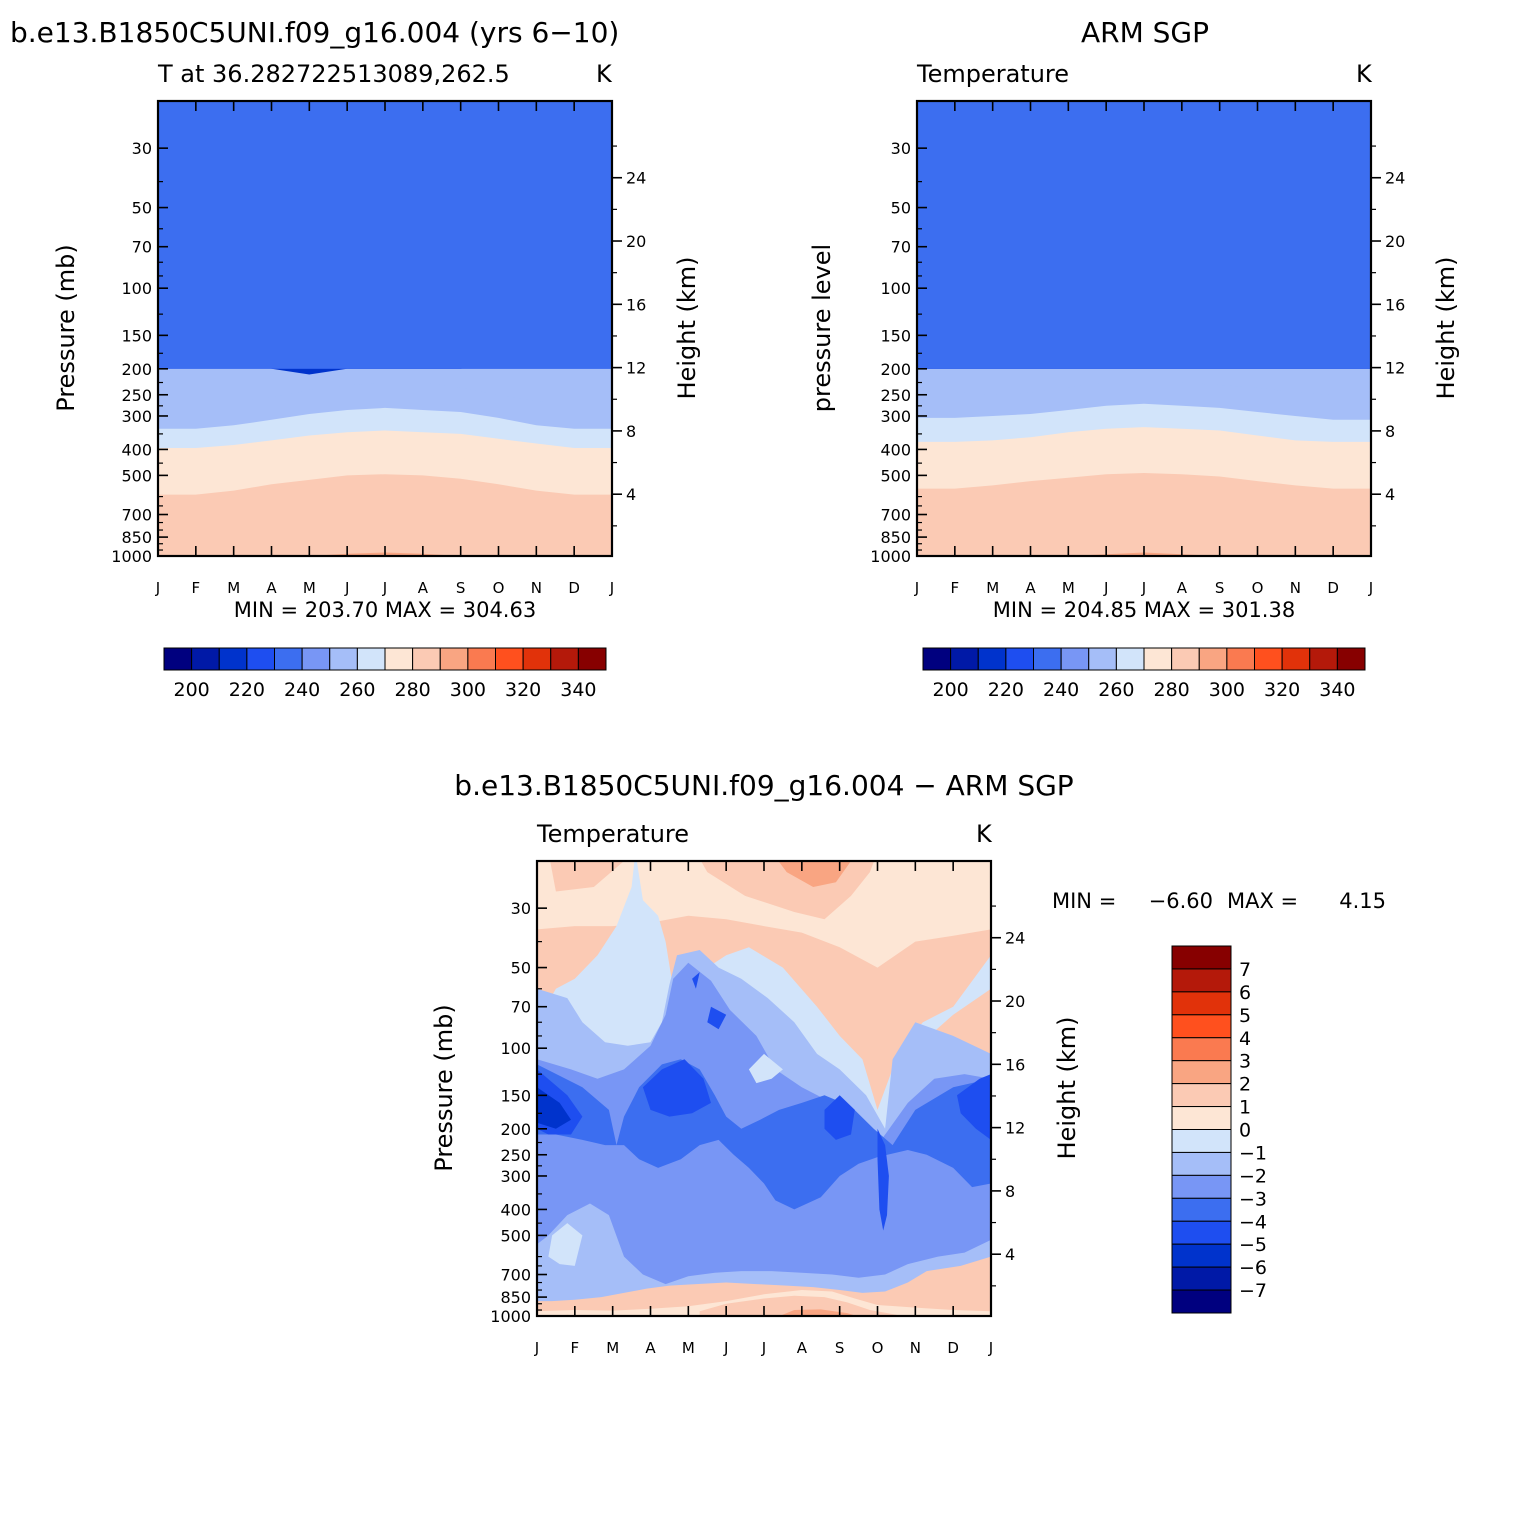 The image size is (1530, 1530). What do you see at coordinates (1245, 1108) in the screenshot?
I see `colorbar-label: 1` at bounding box center [1245, 1108].